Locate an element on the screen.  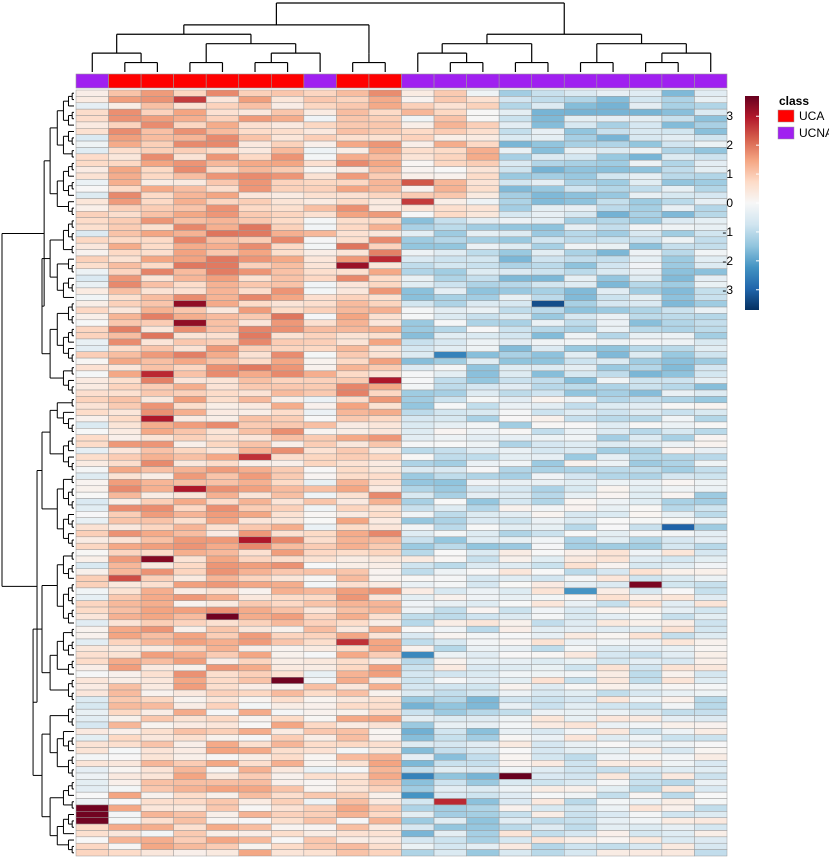
class-cell is located at coordinates (92, 81).